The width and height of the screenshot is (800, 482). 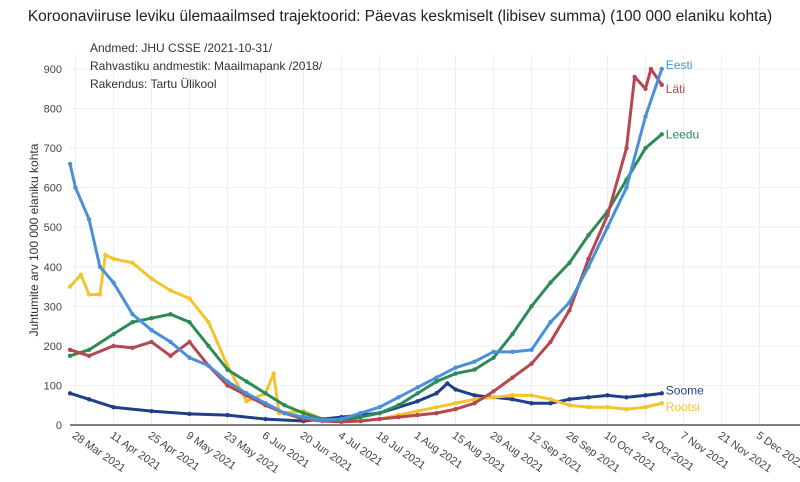 What do you see at coordinates (53, 307) in the screenshot?
I see `y-tick-label: 300` at bounding box center [53, 307].